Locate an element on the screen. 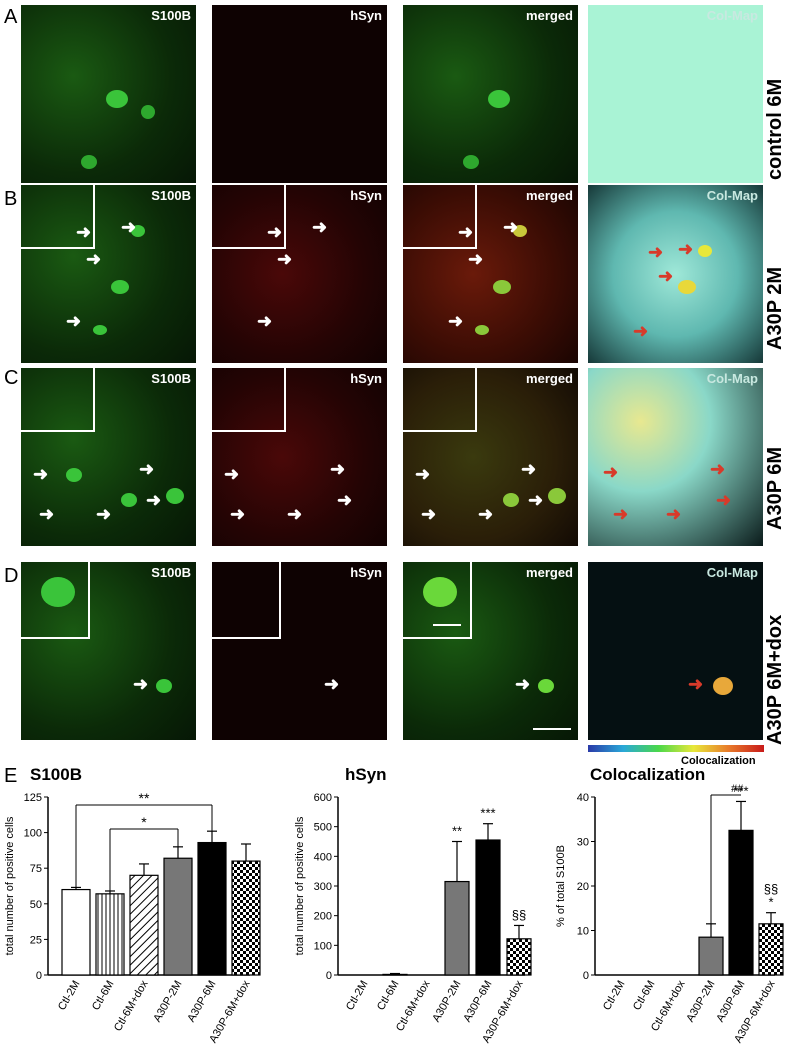  micrograph-b-colmap: Col-Map ➜ ➜ ➜ ➜ is located at coordinates (675, 274).